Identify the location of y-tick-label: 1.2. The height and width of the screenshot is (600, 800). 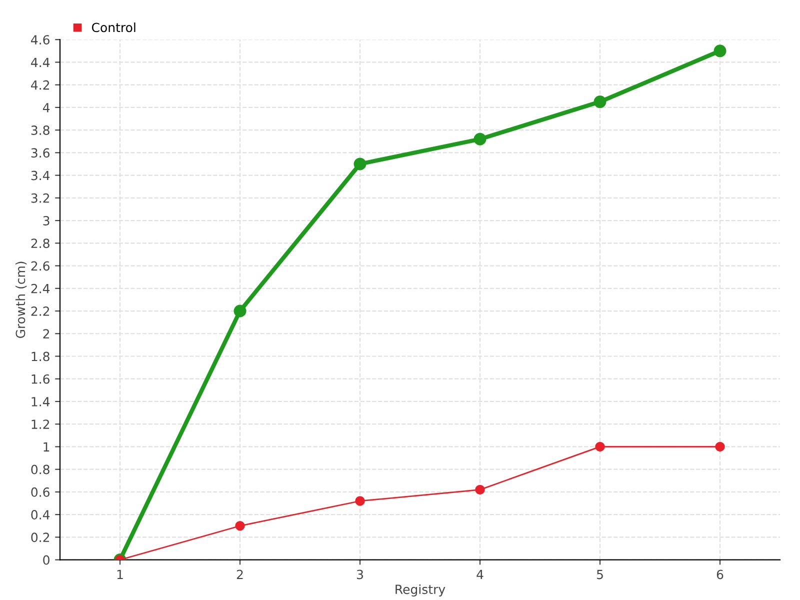
(41, 424).